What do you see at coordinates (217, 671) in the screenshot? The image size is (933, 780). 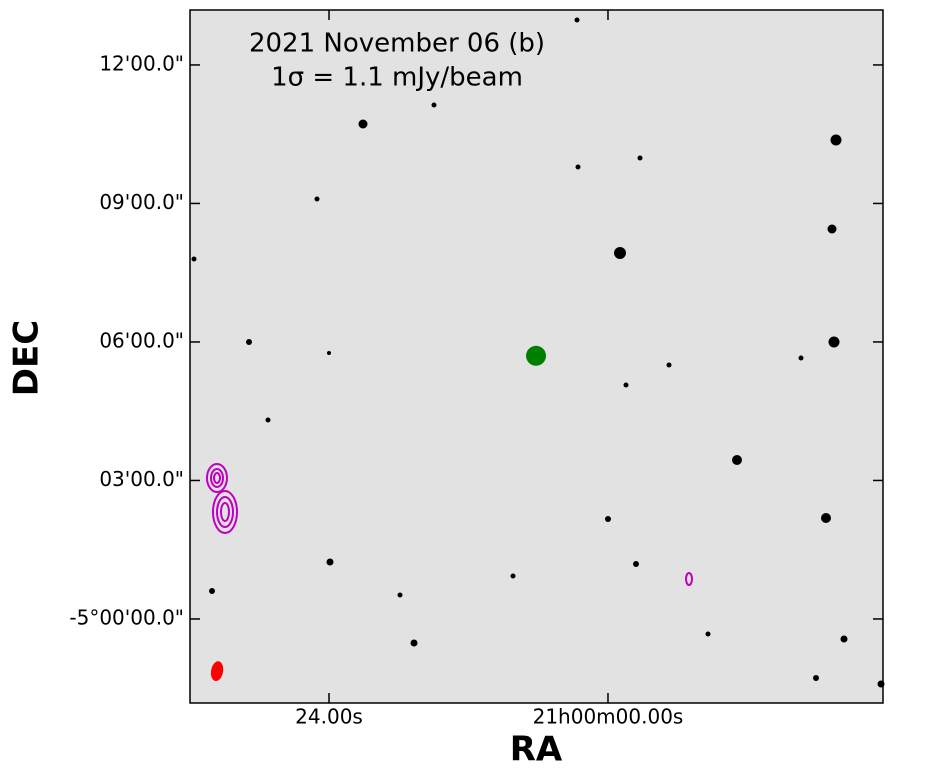 I see `beam` at bounding box center [217, 671].